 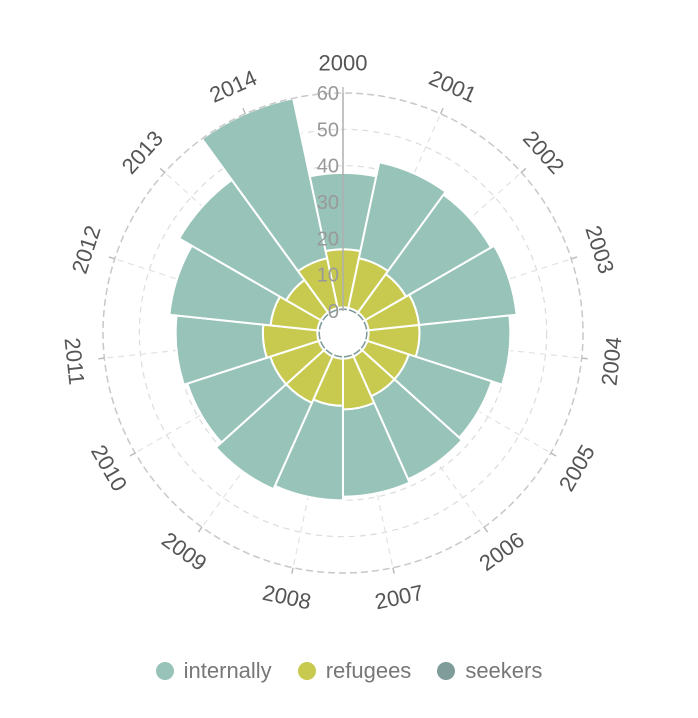 I want to click on category-label-2002: 2002, so click(x=543, y=152).